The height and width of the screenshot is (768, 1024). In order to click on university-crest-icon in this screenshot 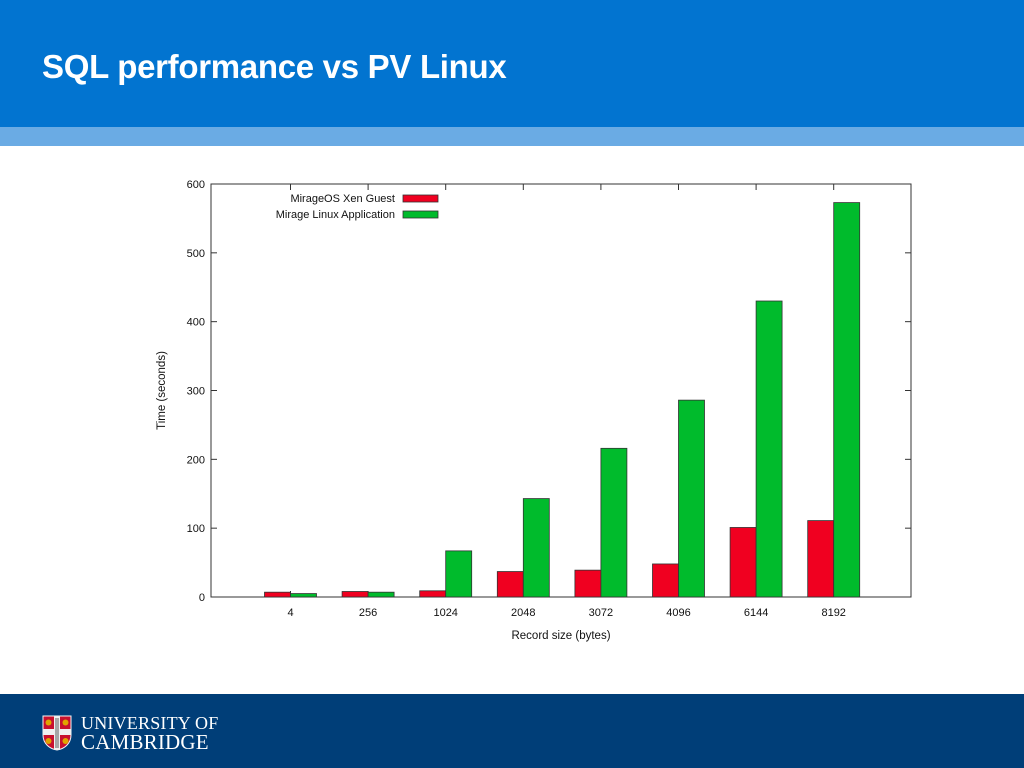, I will do `click(57, 733)`.